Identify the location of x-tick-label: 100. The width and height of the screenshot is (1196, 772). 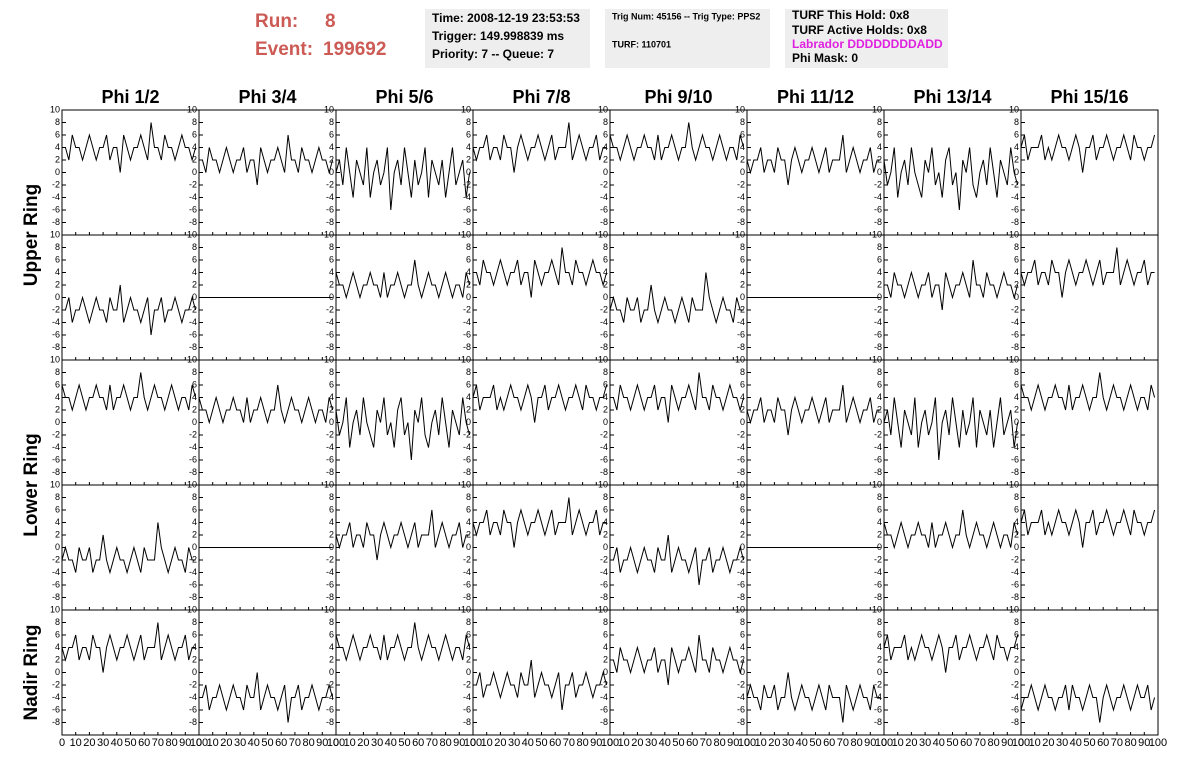
(1021, 743).